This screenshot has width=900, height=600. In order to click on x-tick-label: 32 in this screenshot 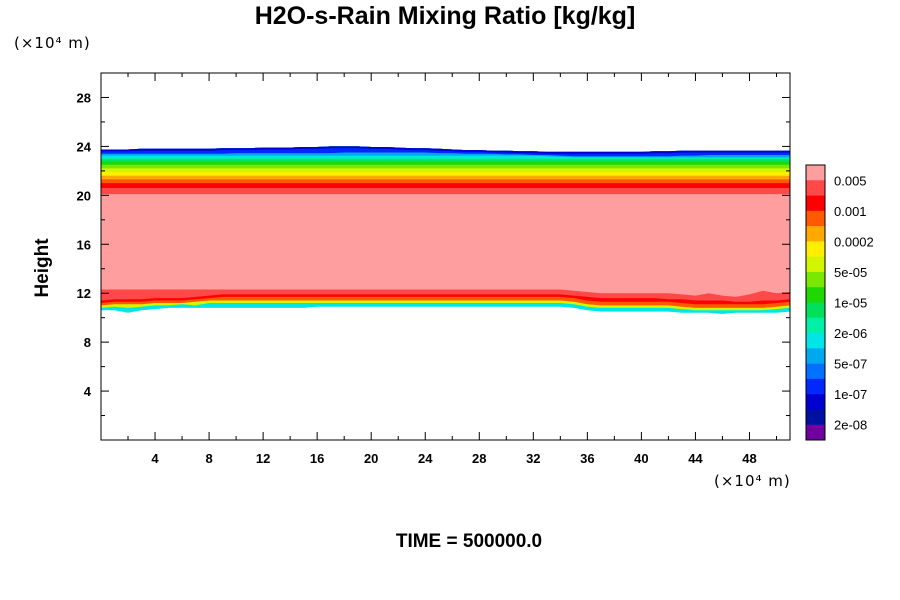, I will do `click(533, 458)`.